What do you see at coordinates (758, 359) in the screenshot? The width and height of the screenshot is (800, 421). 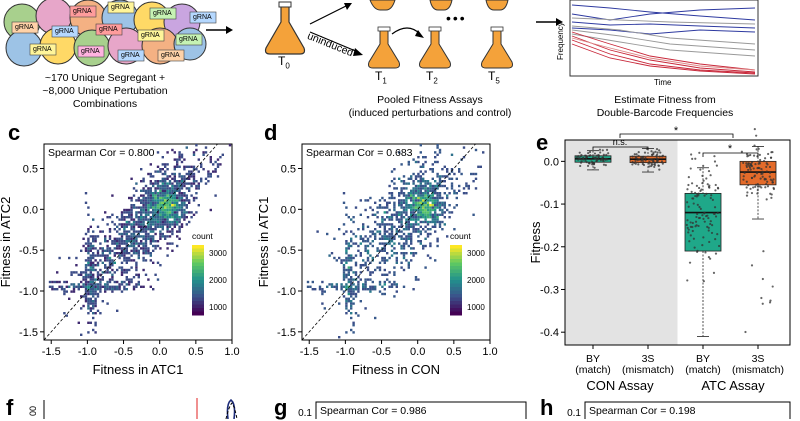 I see `category-label: 3S` at bounding box center [758, 359].